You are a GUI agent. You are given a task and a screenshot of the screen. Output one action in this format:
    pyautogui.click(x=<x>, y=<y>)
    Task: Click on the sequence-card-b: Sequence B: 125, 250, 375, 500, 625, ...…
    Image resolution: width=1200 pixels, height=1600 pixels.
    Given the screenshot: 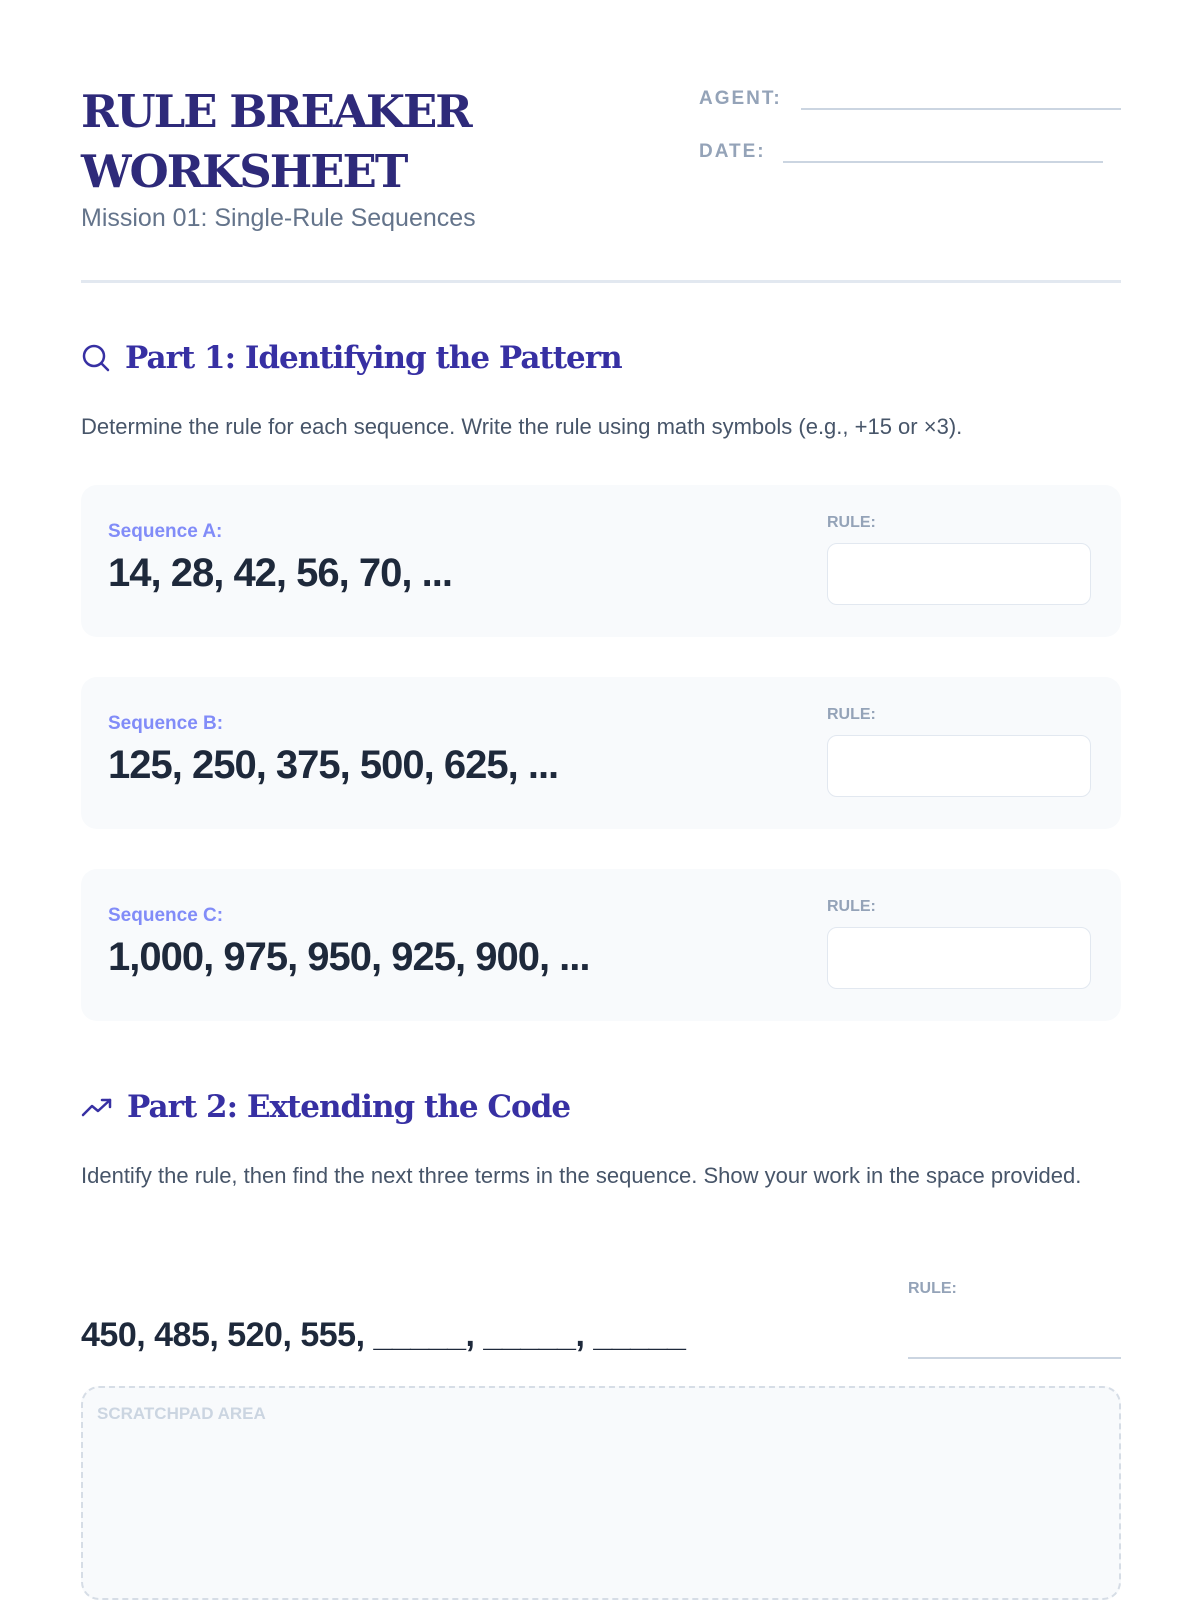 What is the action you would take?
    pyautogui.click(x=601, y=753)
    